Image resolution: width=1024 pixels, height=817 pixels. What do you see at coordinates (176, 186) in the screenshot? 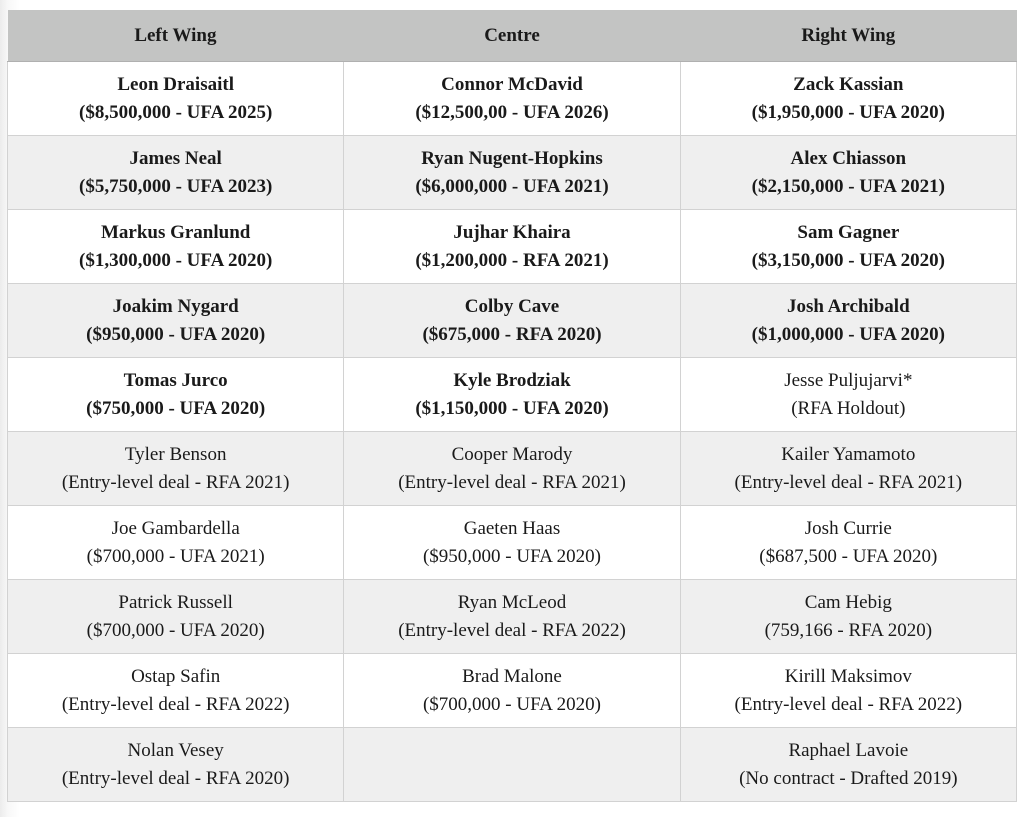
I see `player-contract: ($5,750,000 - UFA 2023)` at bounding box center [176, 186].